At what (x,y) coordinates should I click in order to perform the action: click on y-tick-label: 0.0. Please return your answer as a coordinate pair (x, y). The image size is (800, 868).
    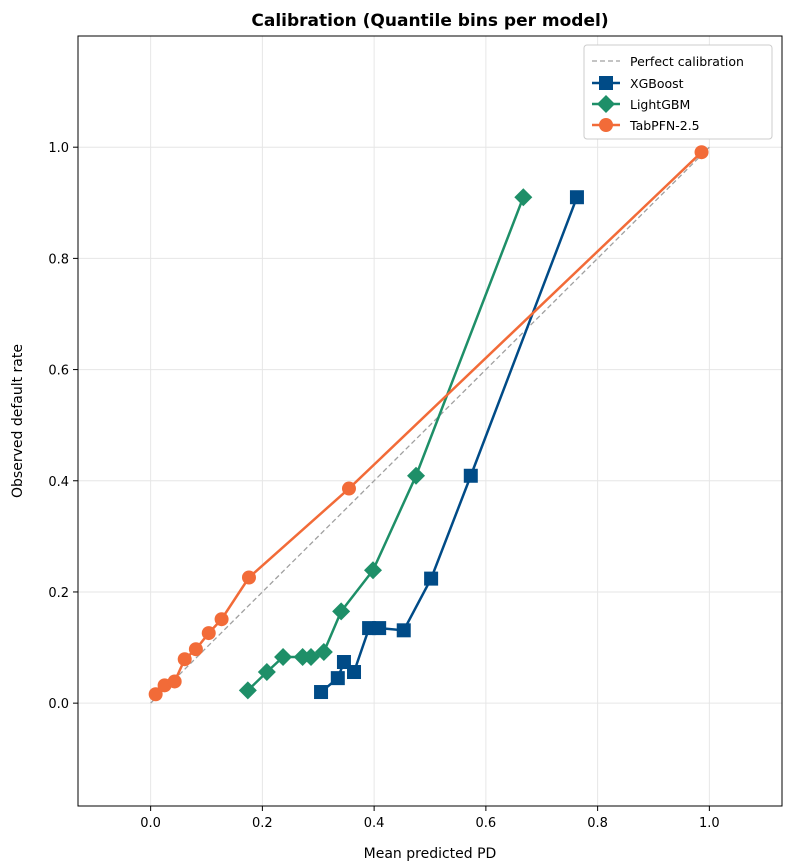
    Looking at the image, I should click on (58, 704).